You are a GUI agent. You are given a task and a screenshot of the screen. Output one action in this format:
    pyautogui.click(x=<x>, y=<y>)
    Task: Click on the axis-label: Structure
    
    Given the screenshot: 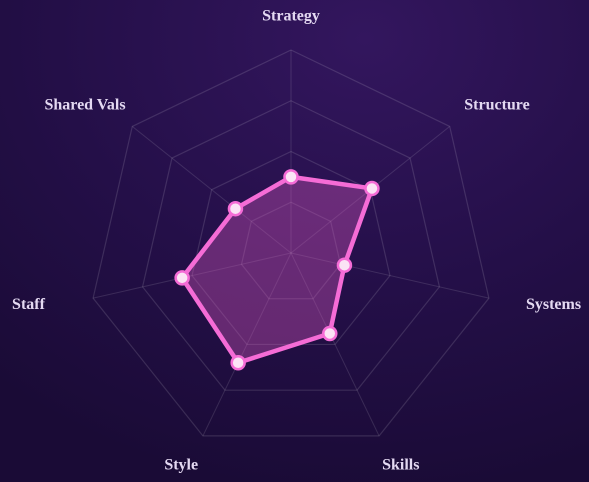 What is the action you would take?
    pyautogui.click(x=496, y=105)
    